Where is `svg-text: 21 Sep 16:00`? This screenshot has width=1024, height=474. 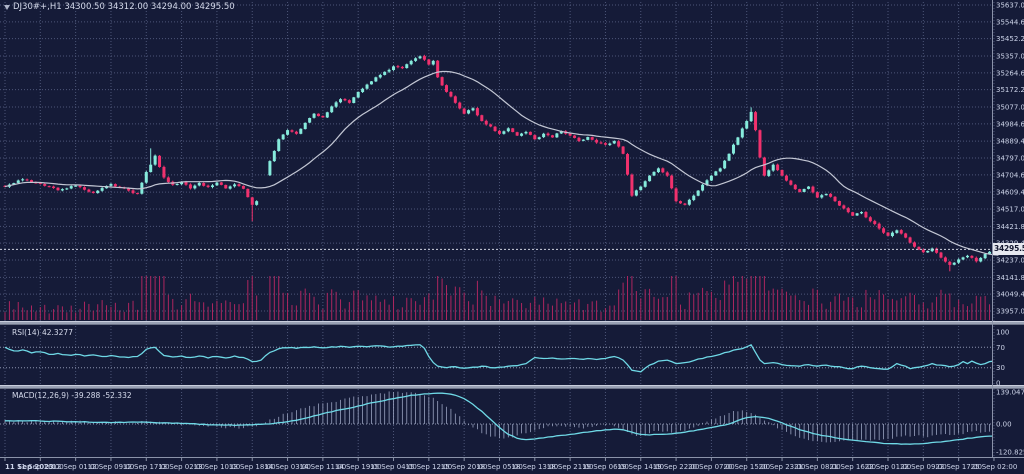 svg-text: 21 Sep 16:00 is located at coordinates (852, 467).